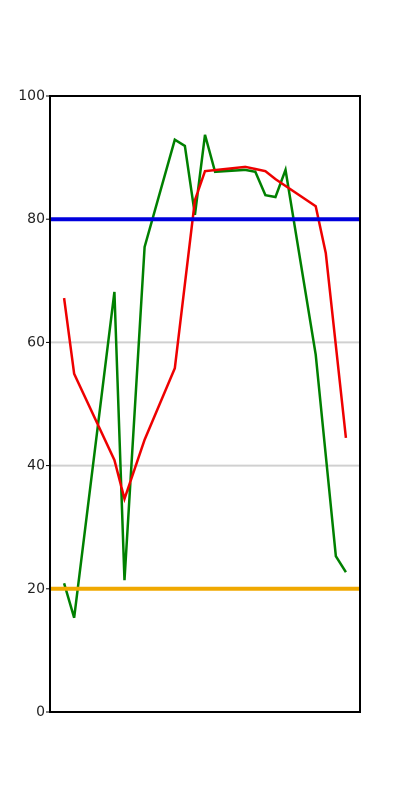 This screenshot has width=400, height=804. Describe the element at coordinates (36, 466) in the screenshot. I see `y-tick-label: 40` at that location.